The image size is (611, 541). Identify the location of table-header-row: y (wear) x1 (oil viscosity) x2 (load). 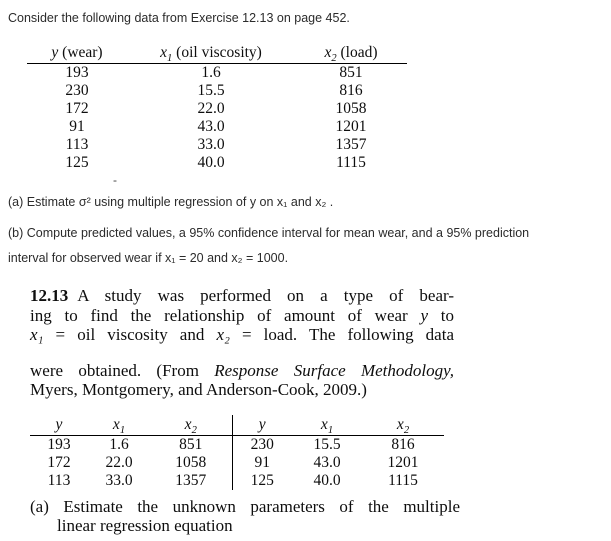
(217, 53).